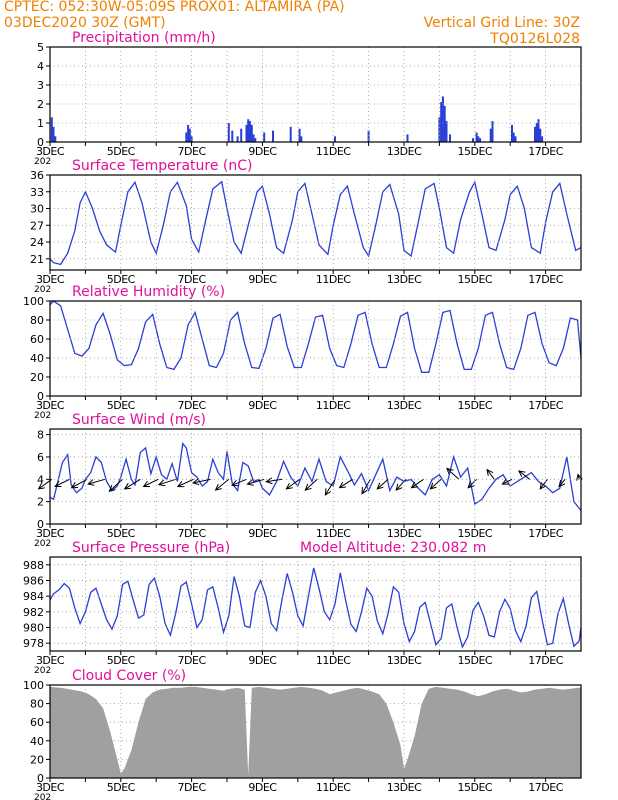 The height and width of the screenshot is (800, 618). What do you see at coordinates (192, 151) in the screenshot?
I see `precip-xtick-label: 7DEC` at bounding box center [192, 151].